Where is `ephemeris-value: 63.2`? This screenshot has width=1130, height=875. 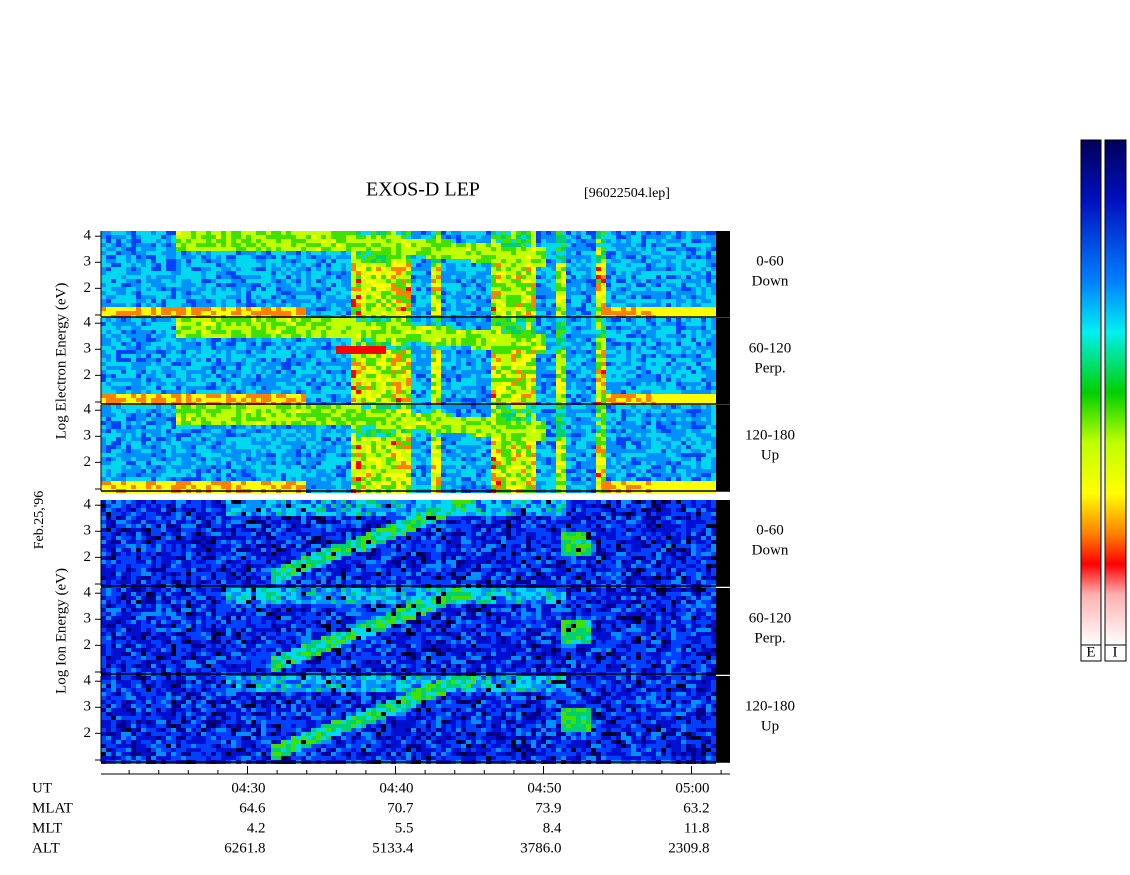
ephemeris-value: 63.2 is located at coordinates (696, 808).